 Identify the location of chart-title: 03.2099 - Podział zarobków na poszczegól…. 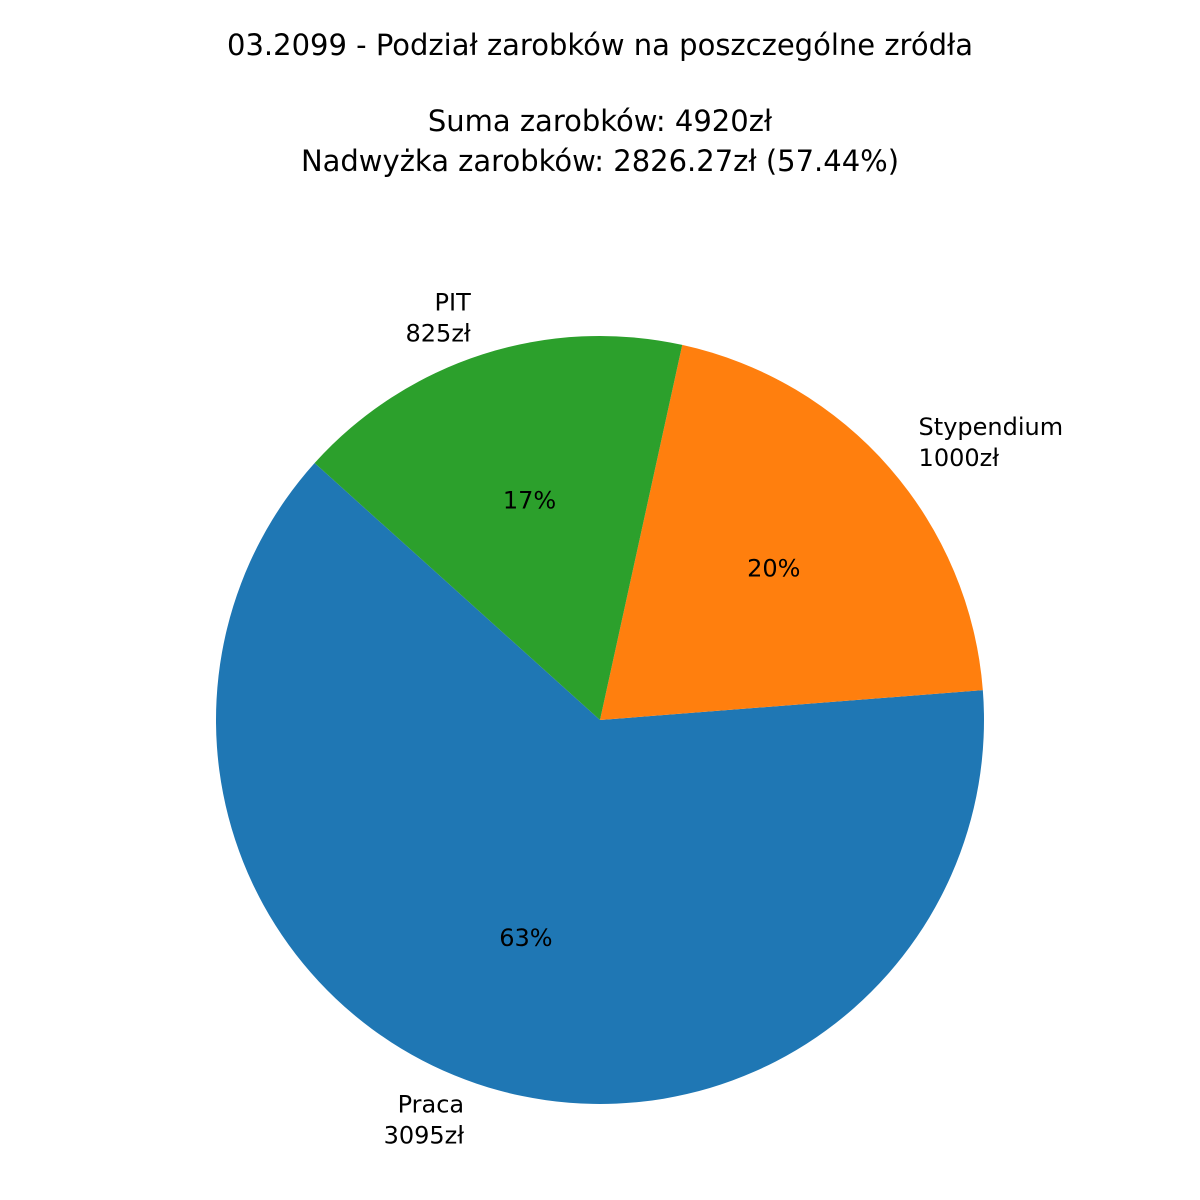
(600, 45).